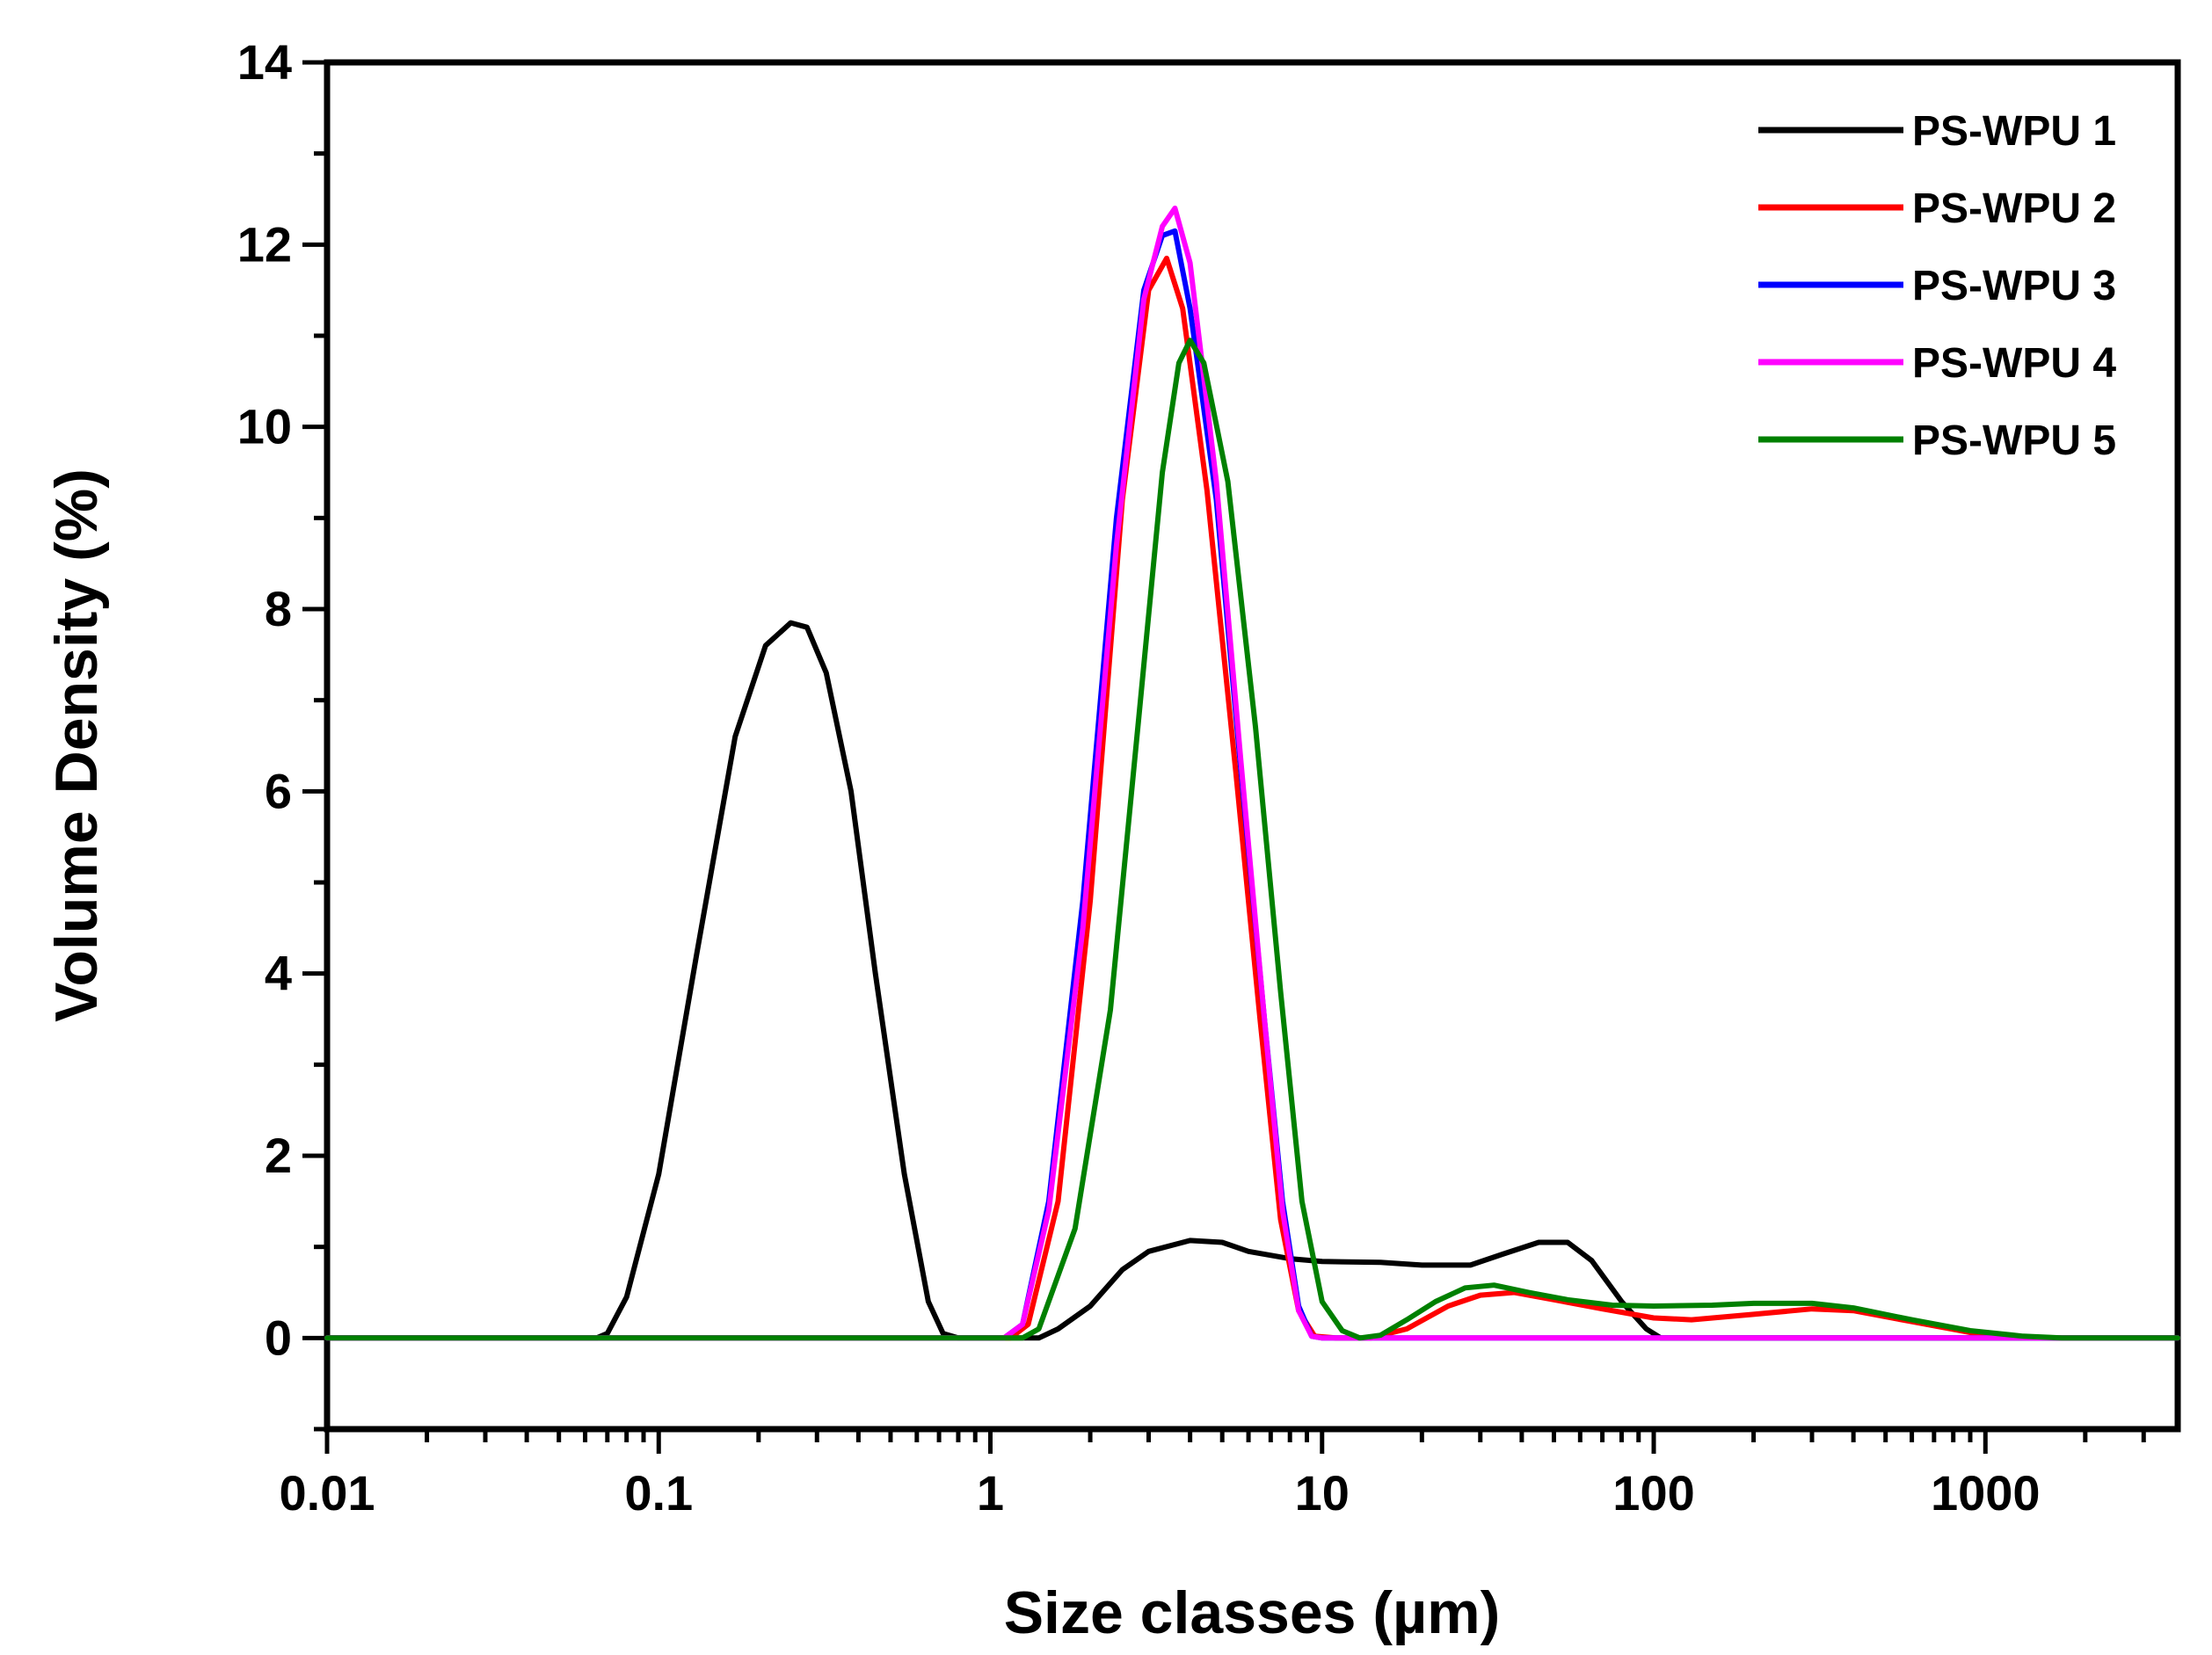 This screenshot has width=2212, height=1655. Describe the element at coordinates (658, 1493) in the screenshot. I see `x-tick-label: 0.1` at that location.